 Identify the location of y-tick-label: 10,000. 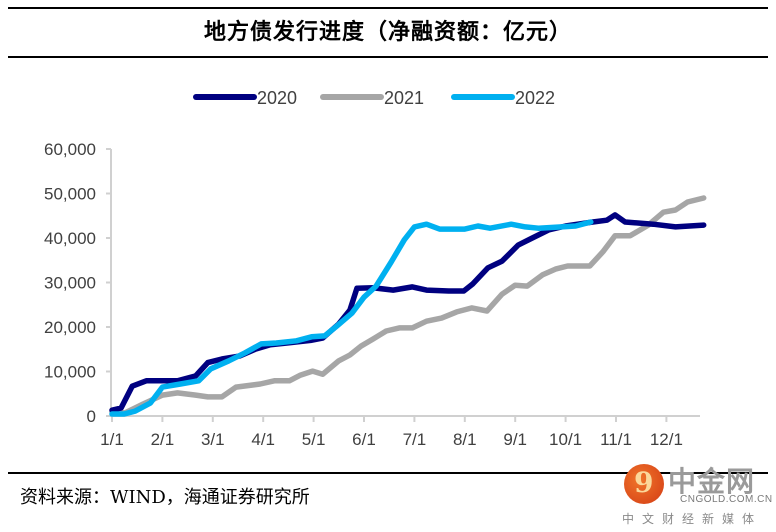
(70, 372).